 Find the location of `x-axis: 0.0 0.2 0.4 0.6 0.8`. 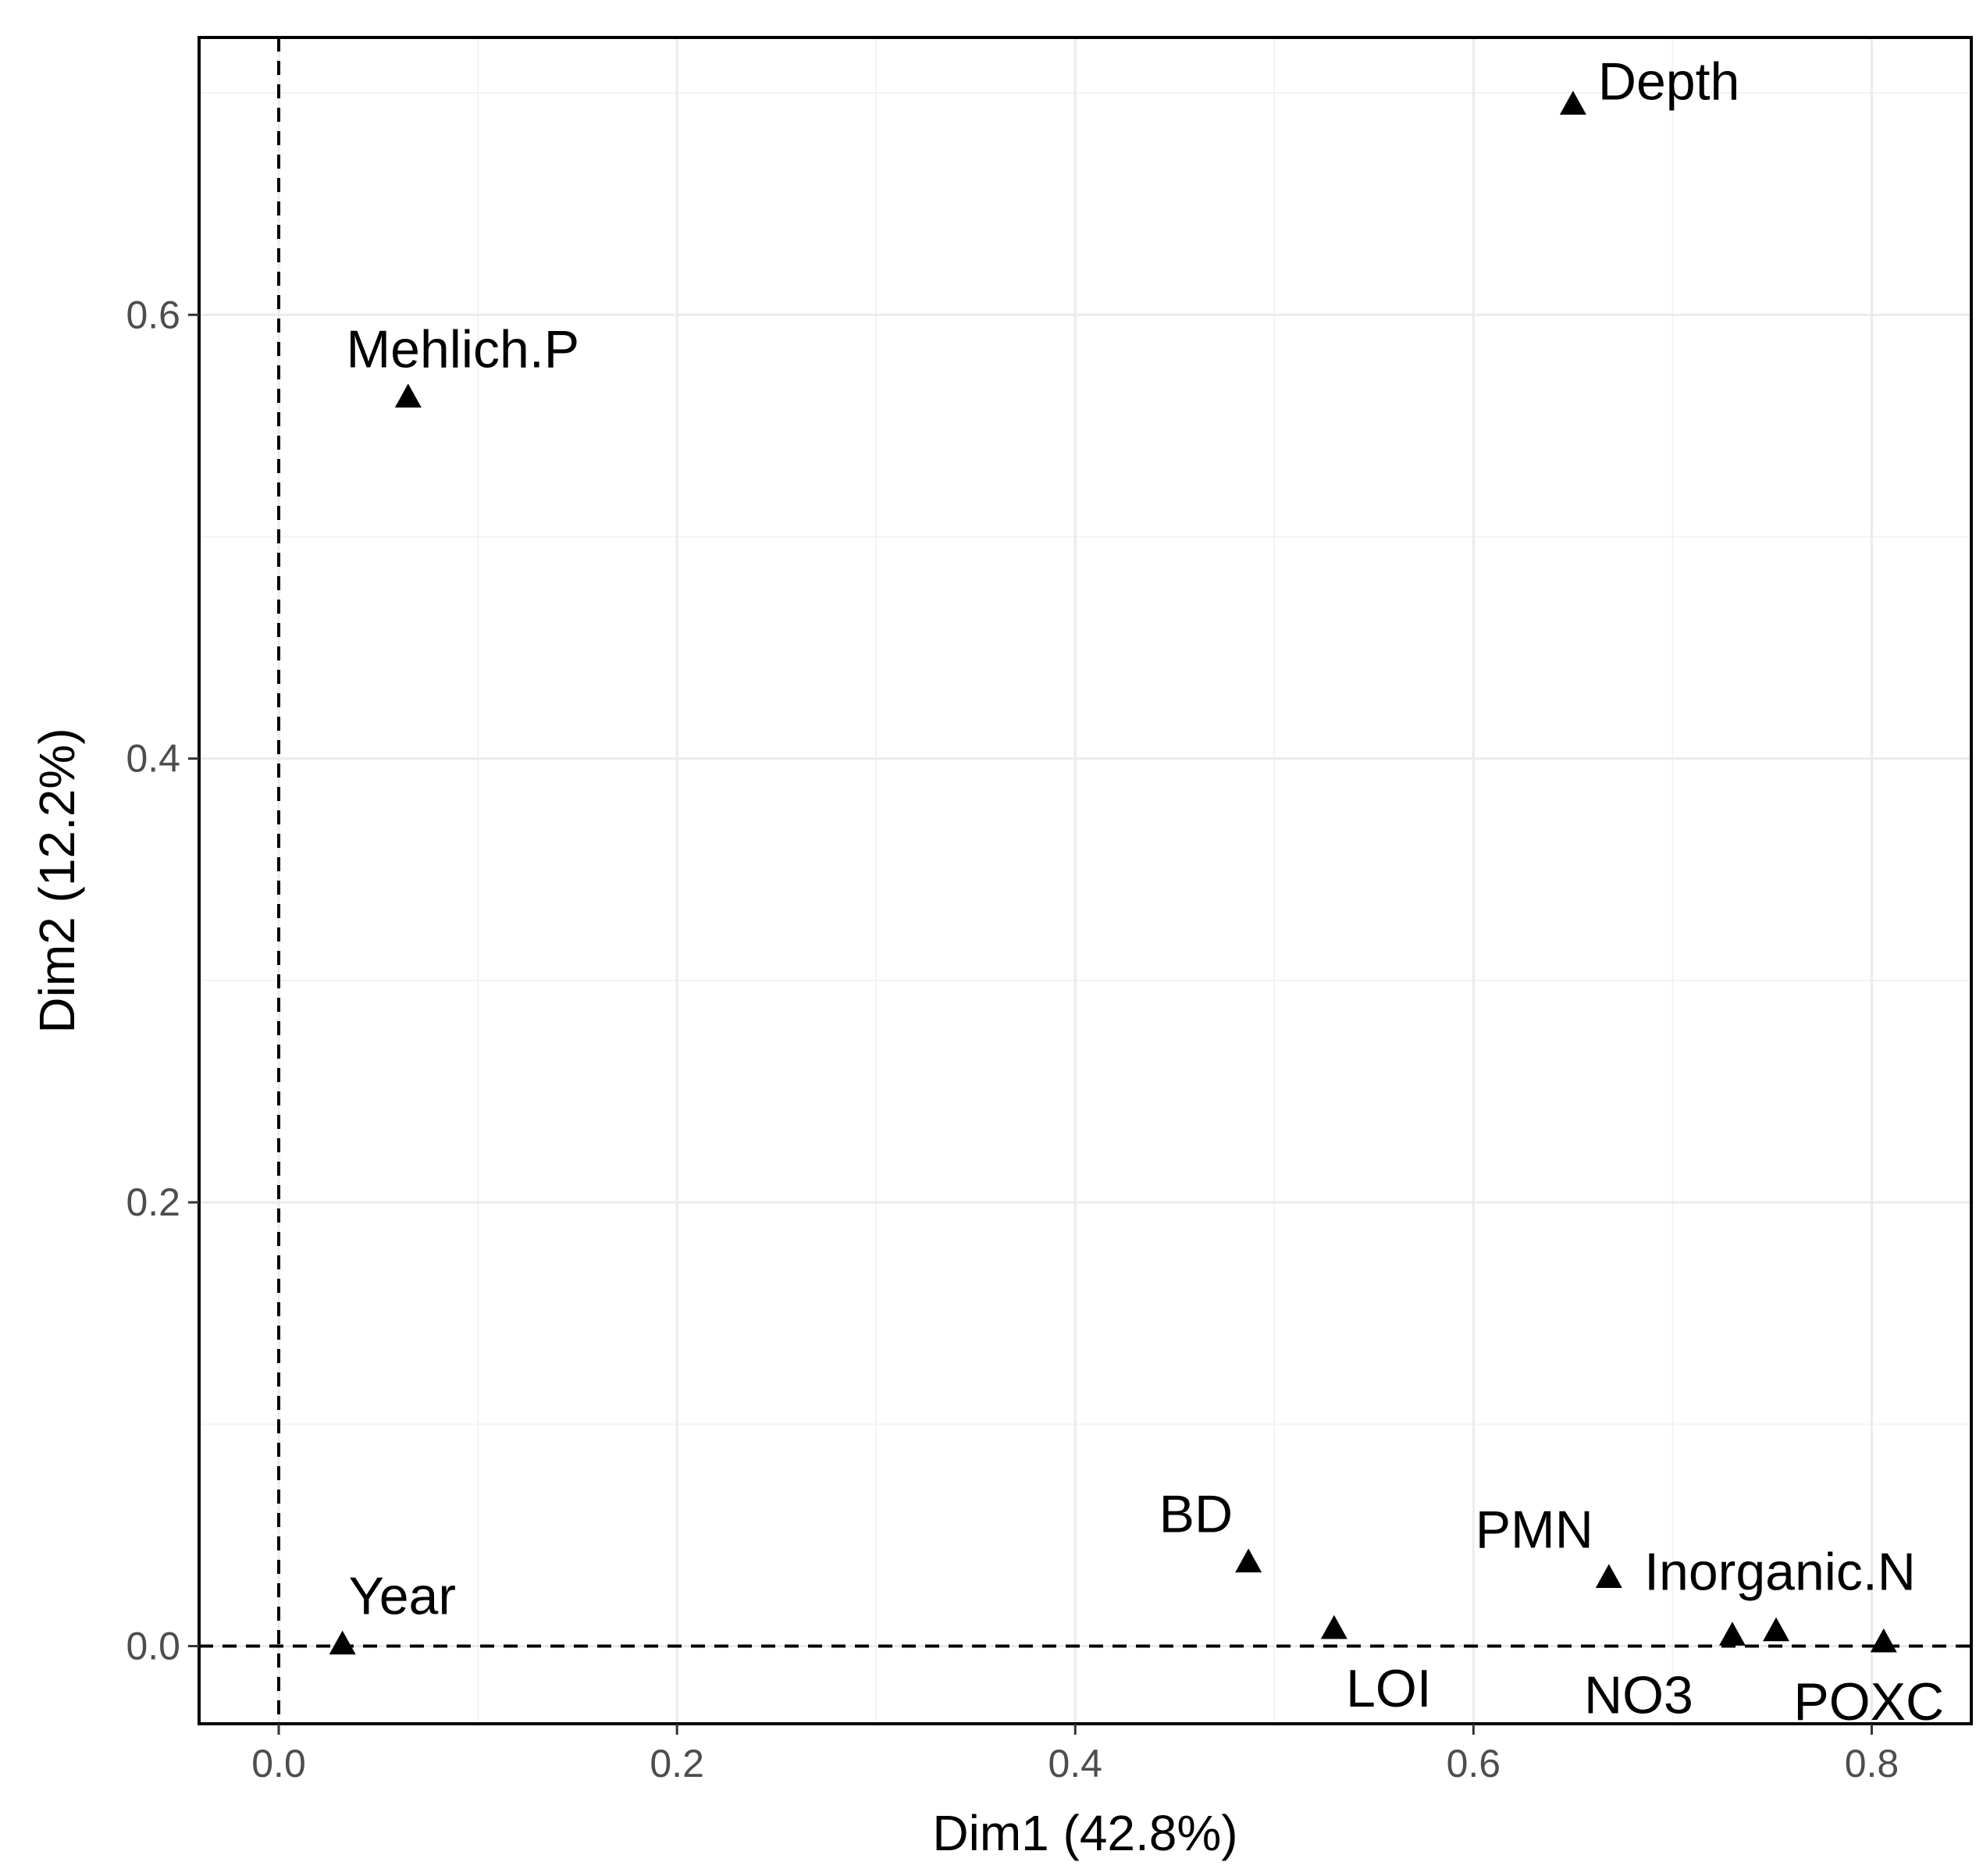

x-axis: 0.0 0.2 0.4 0.6 0.8 is located at coordinates (1075, 1754).